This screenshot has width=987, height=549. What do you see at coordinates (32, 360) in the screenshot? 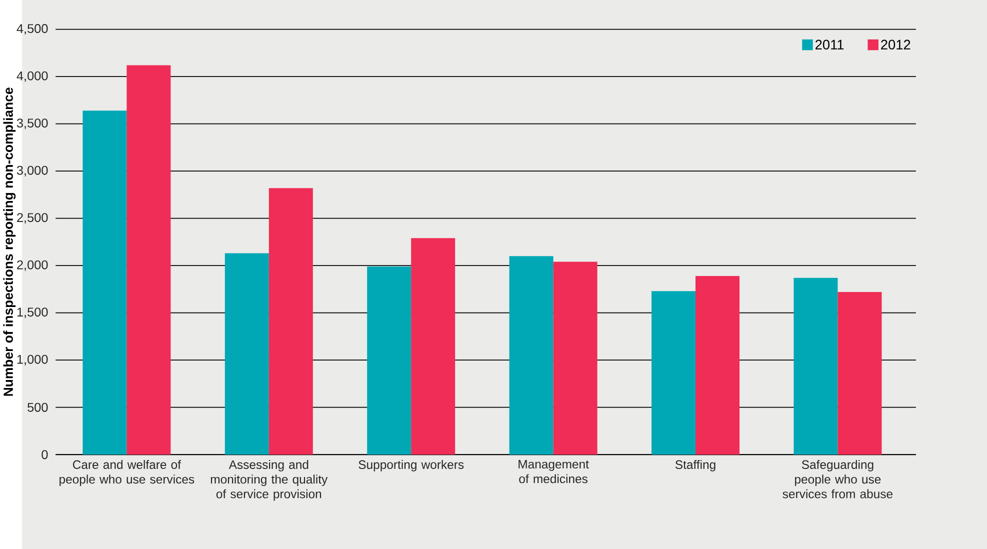
I see `y-tick-label: 1,000` at bounding box center [32, 360].